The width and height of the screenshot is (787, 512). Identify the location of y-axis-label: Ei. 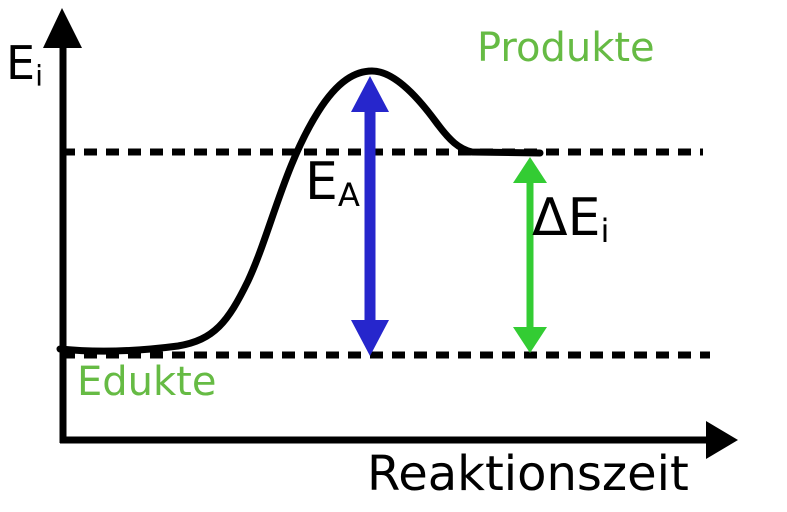
(24, 65).